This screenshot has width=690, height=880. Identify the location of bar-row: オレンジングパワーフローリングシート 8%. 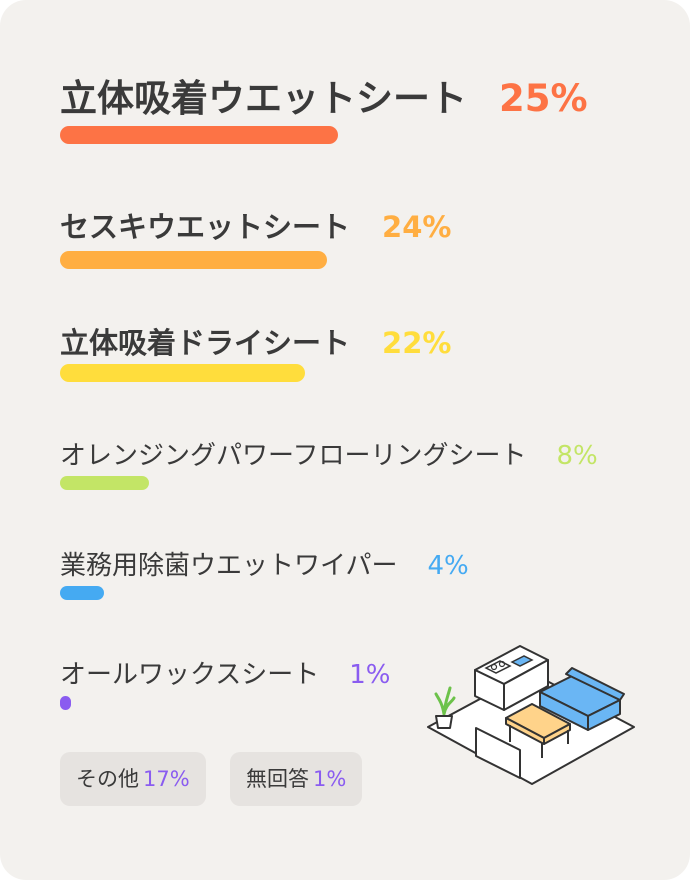
(329, 453).